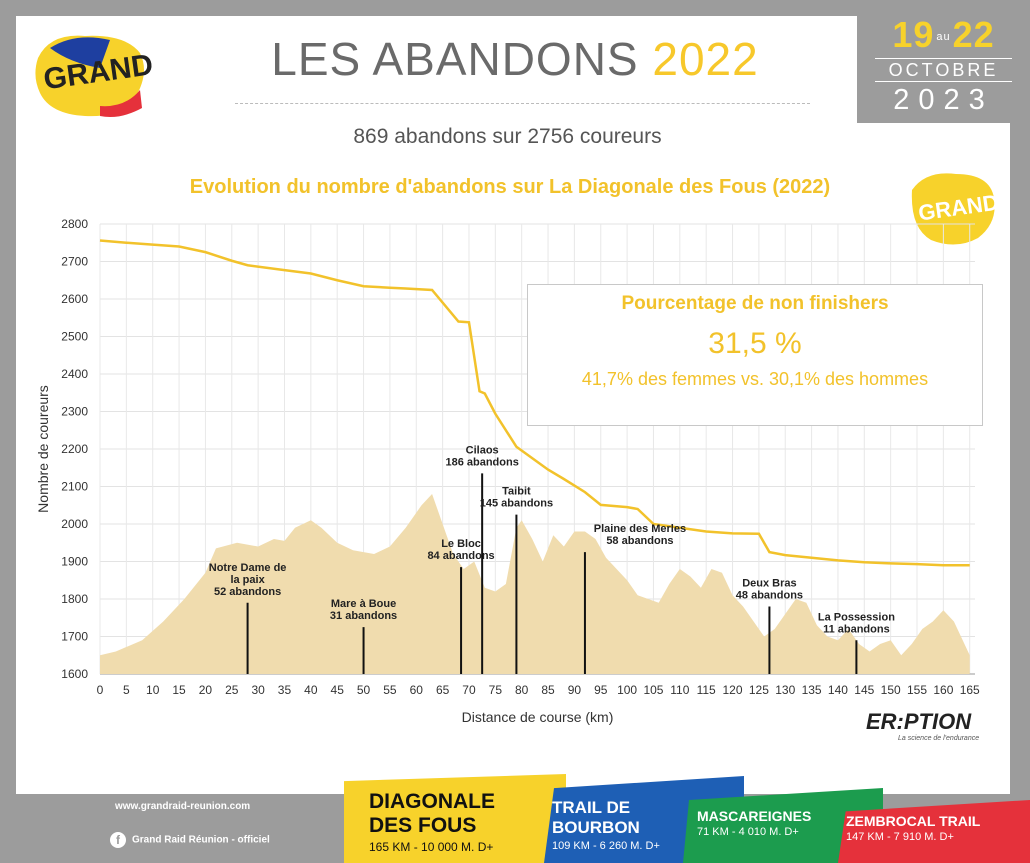  I want to click on y-tick-label: 2300, so click(74, 412).